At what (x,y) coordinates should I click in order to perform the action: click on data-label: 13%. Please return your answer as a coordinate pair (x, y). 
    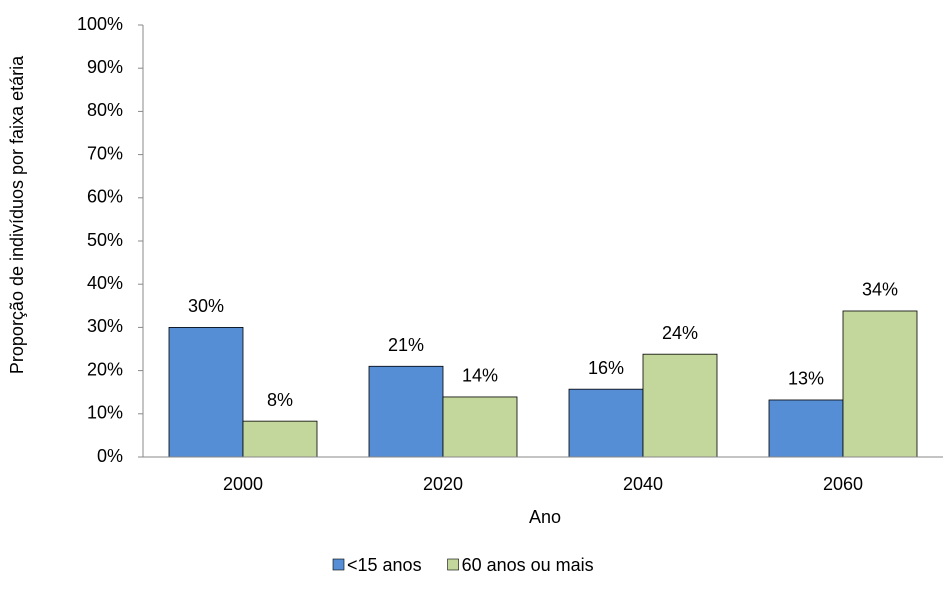
    Looking at the image, I should click on (806, 379).